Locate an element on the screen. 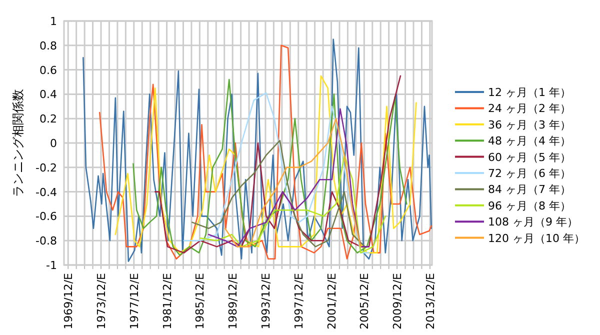 Image resolution: width=600 pixels, height=335 pixels. x-tick-label: 1985/12/E is located at coordinates (200, 301).